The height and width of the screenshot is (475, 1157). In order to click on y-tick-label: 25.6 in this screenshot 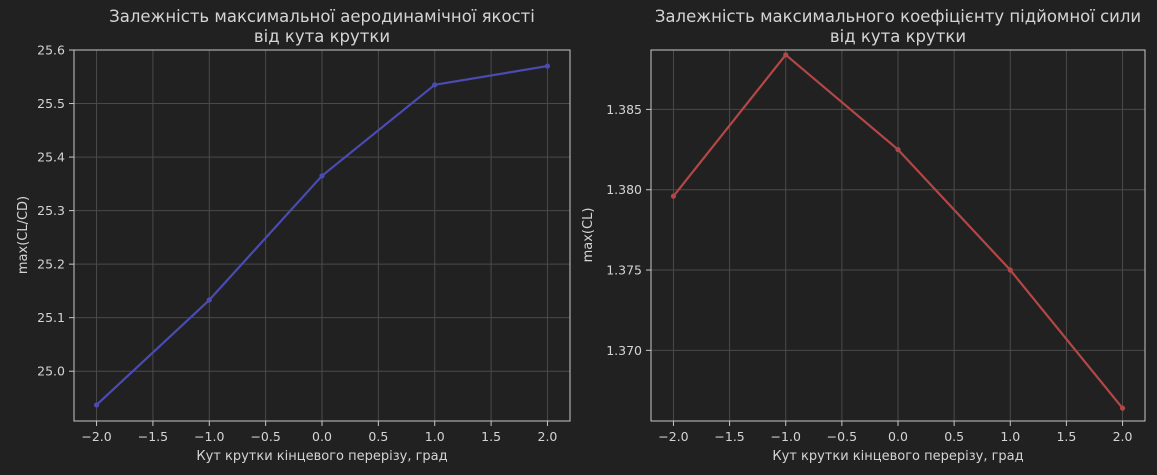, I will do `click(51, 50)`.